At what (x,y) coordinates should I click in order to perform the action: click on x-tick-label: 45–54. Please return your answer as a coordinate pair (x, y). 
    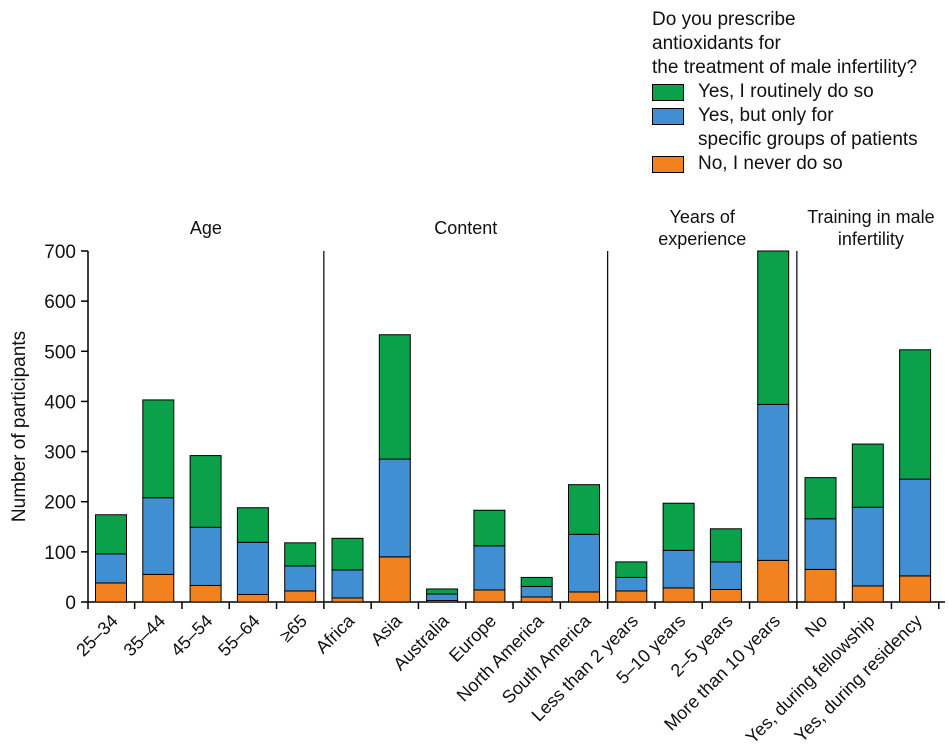
    Looking at the image, I should click on (192, 636).